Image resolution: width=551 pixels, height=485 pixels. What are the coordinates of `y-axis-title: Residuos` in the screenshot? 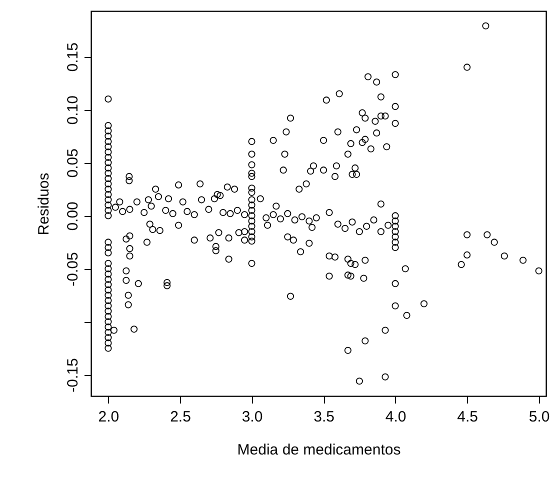 It's located at (44, 204).